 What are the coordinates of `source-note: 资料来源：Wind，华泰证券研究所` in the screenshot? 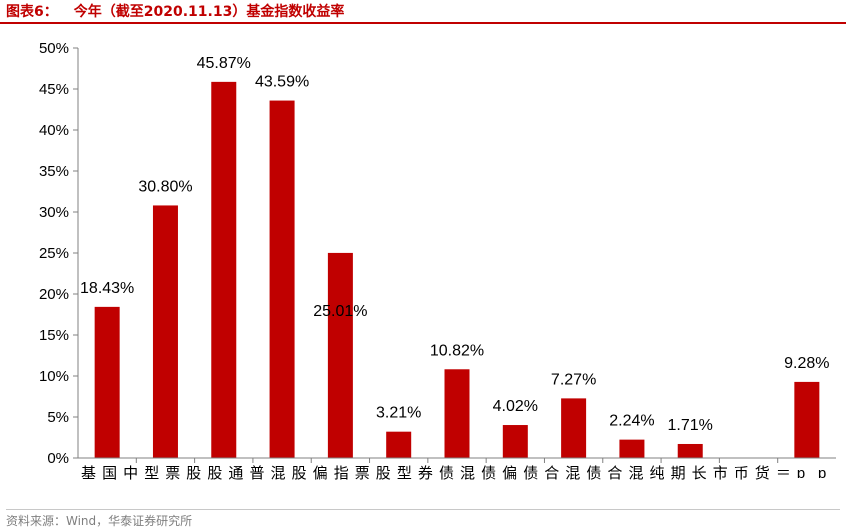 It's located at (423, 519).